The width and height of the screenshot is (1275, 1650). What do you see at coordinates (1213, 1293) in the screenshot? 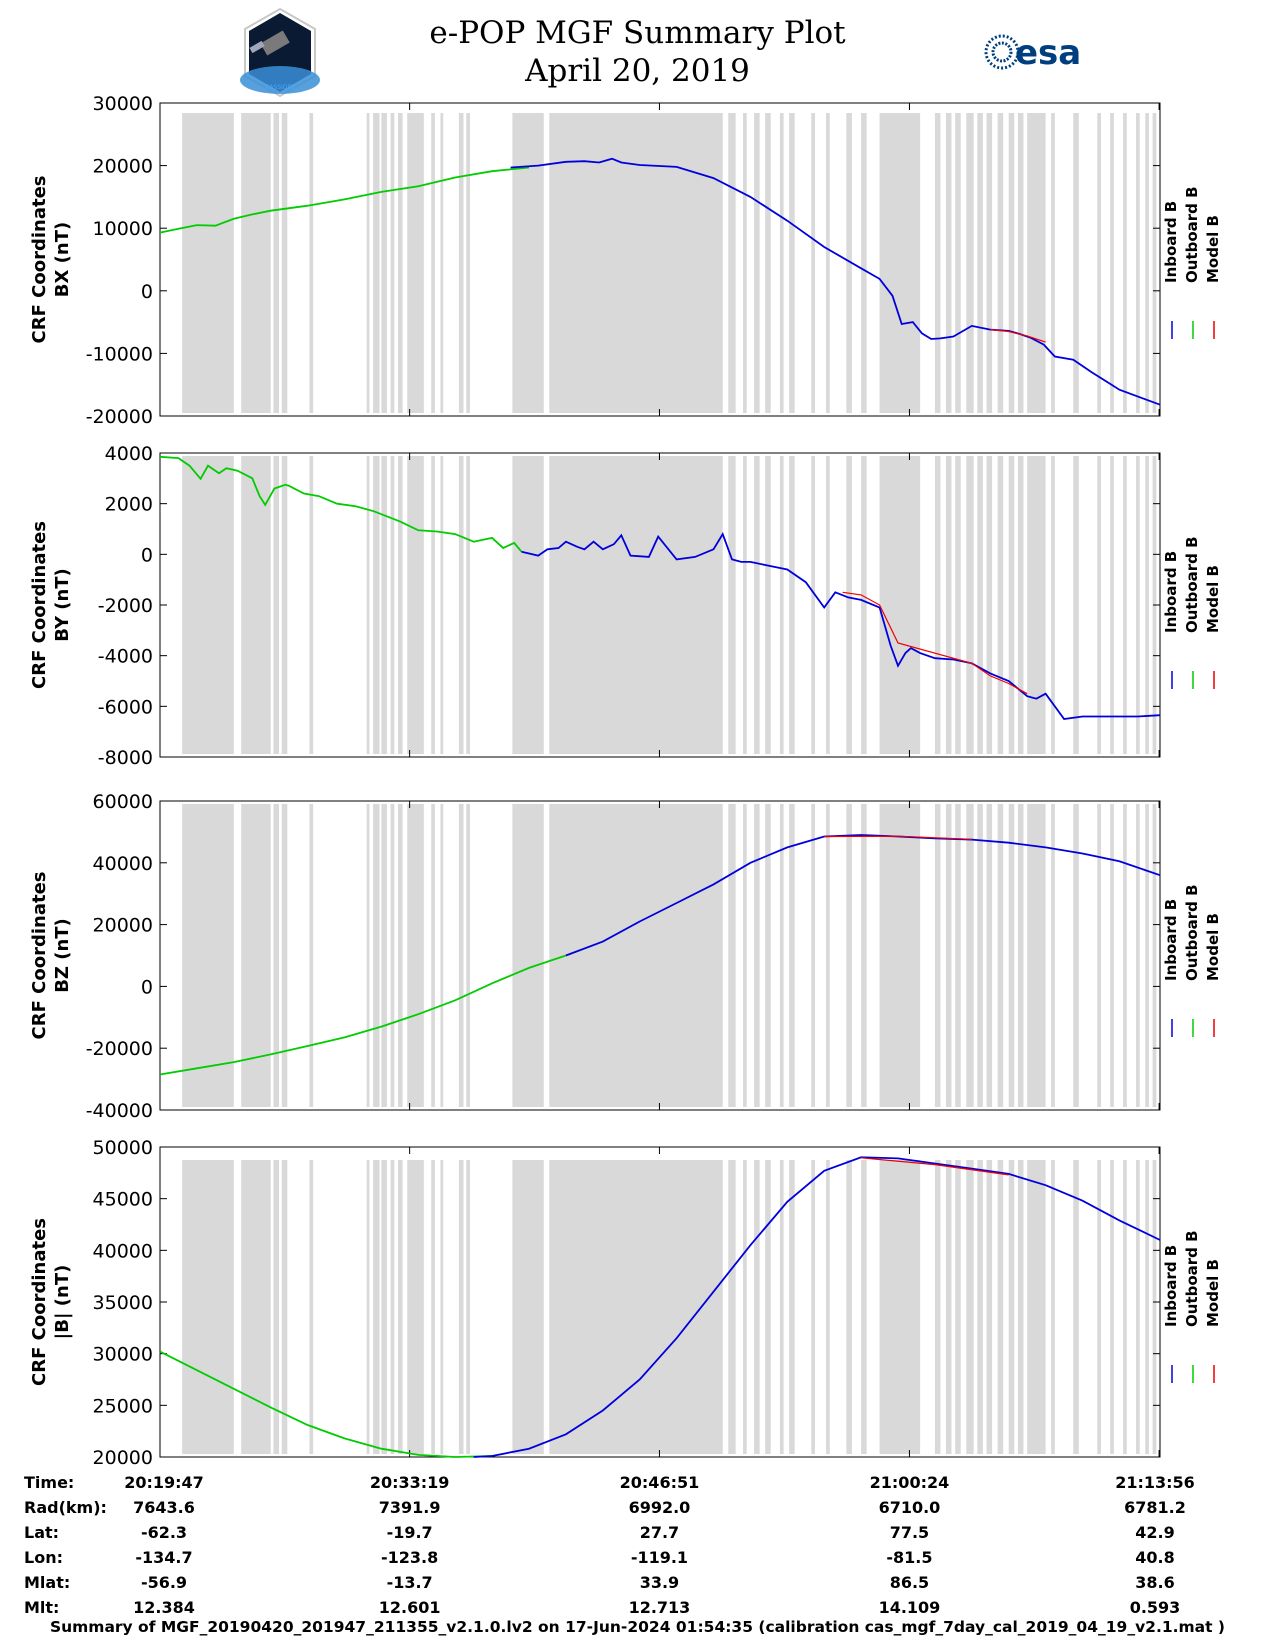
I see `legend-label: Model B` at bounding box center [1213, 1293].